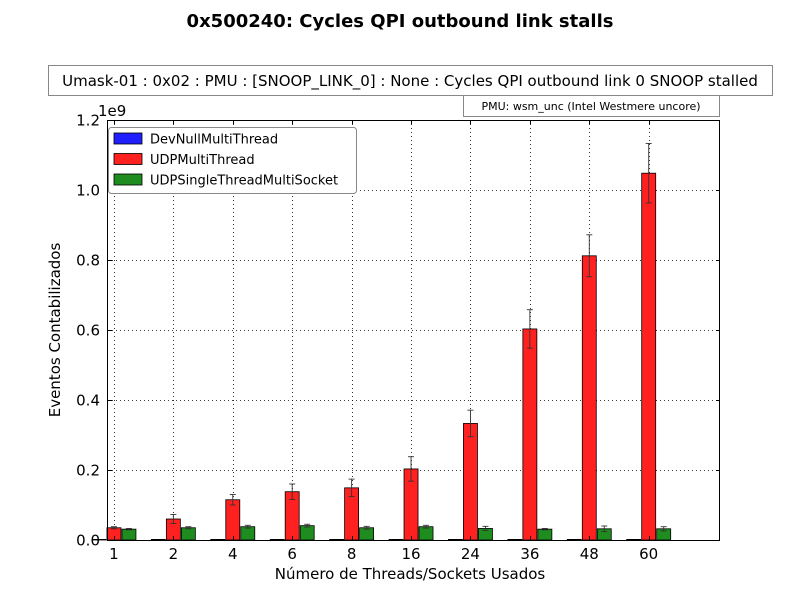 The width and height of the screenshot is (800, 600). What do you see at coordinates (410, 574) in the screenshot?
I see `x-axis-label: Número de Threads/Sockets Usados` at bounding box center [410, 574].